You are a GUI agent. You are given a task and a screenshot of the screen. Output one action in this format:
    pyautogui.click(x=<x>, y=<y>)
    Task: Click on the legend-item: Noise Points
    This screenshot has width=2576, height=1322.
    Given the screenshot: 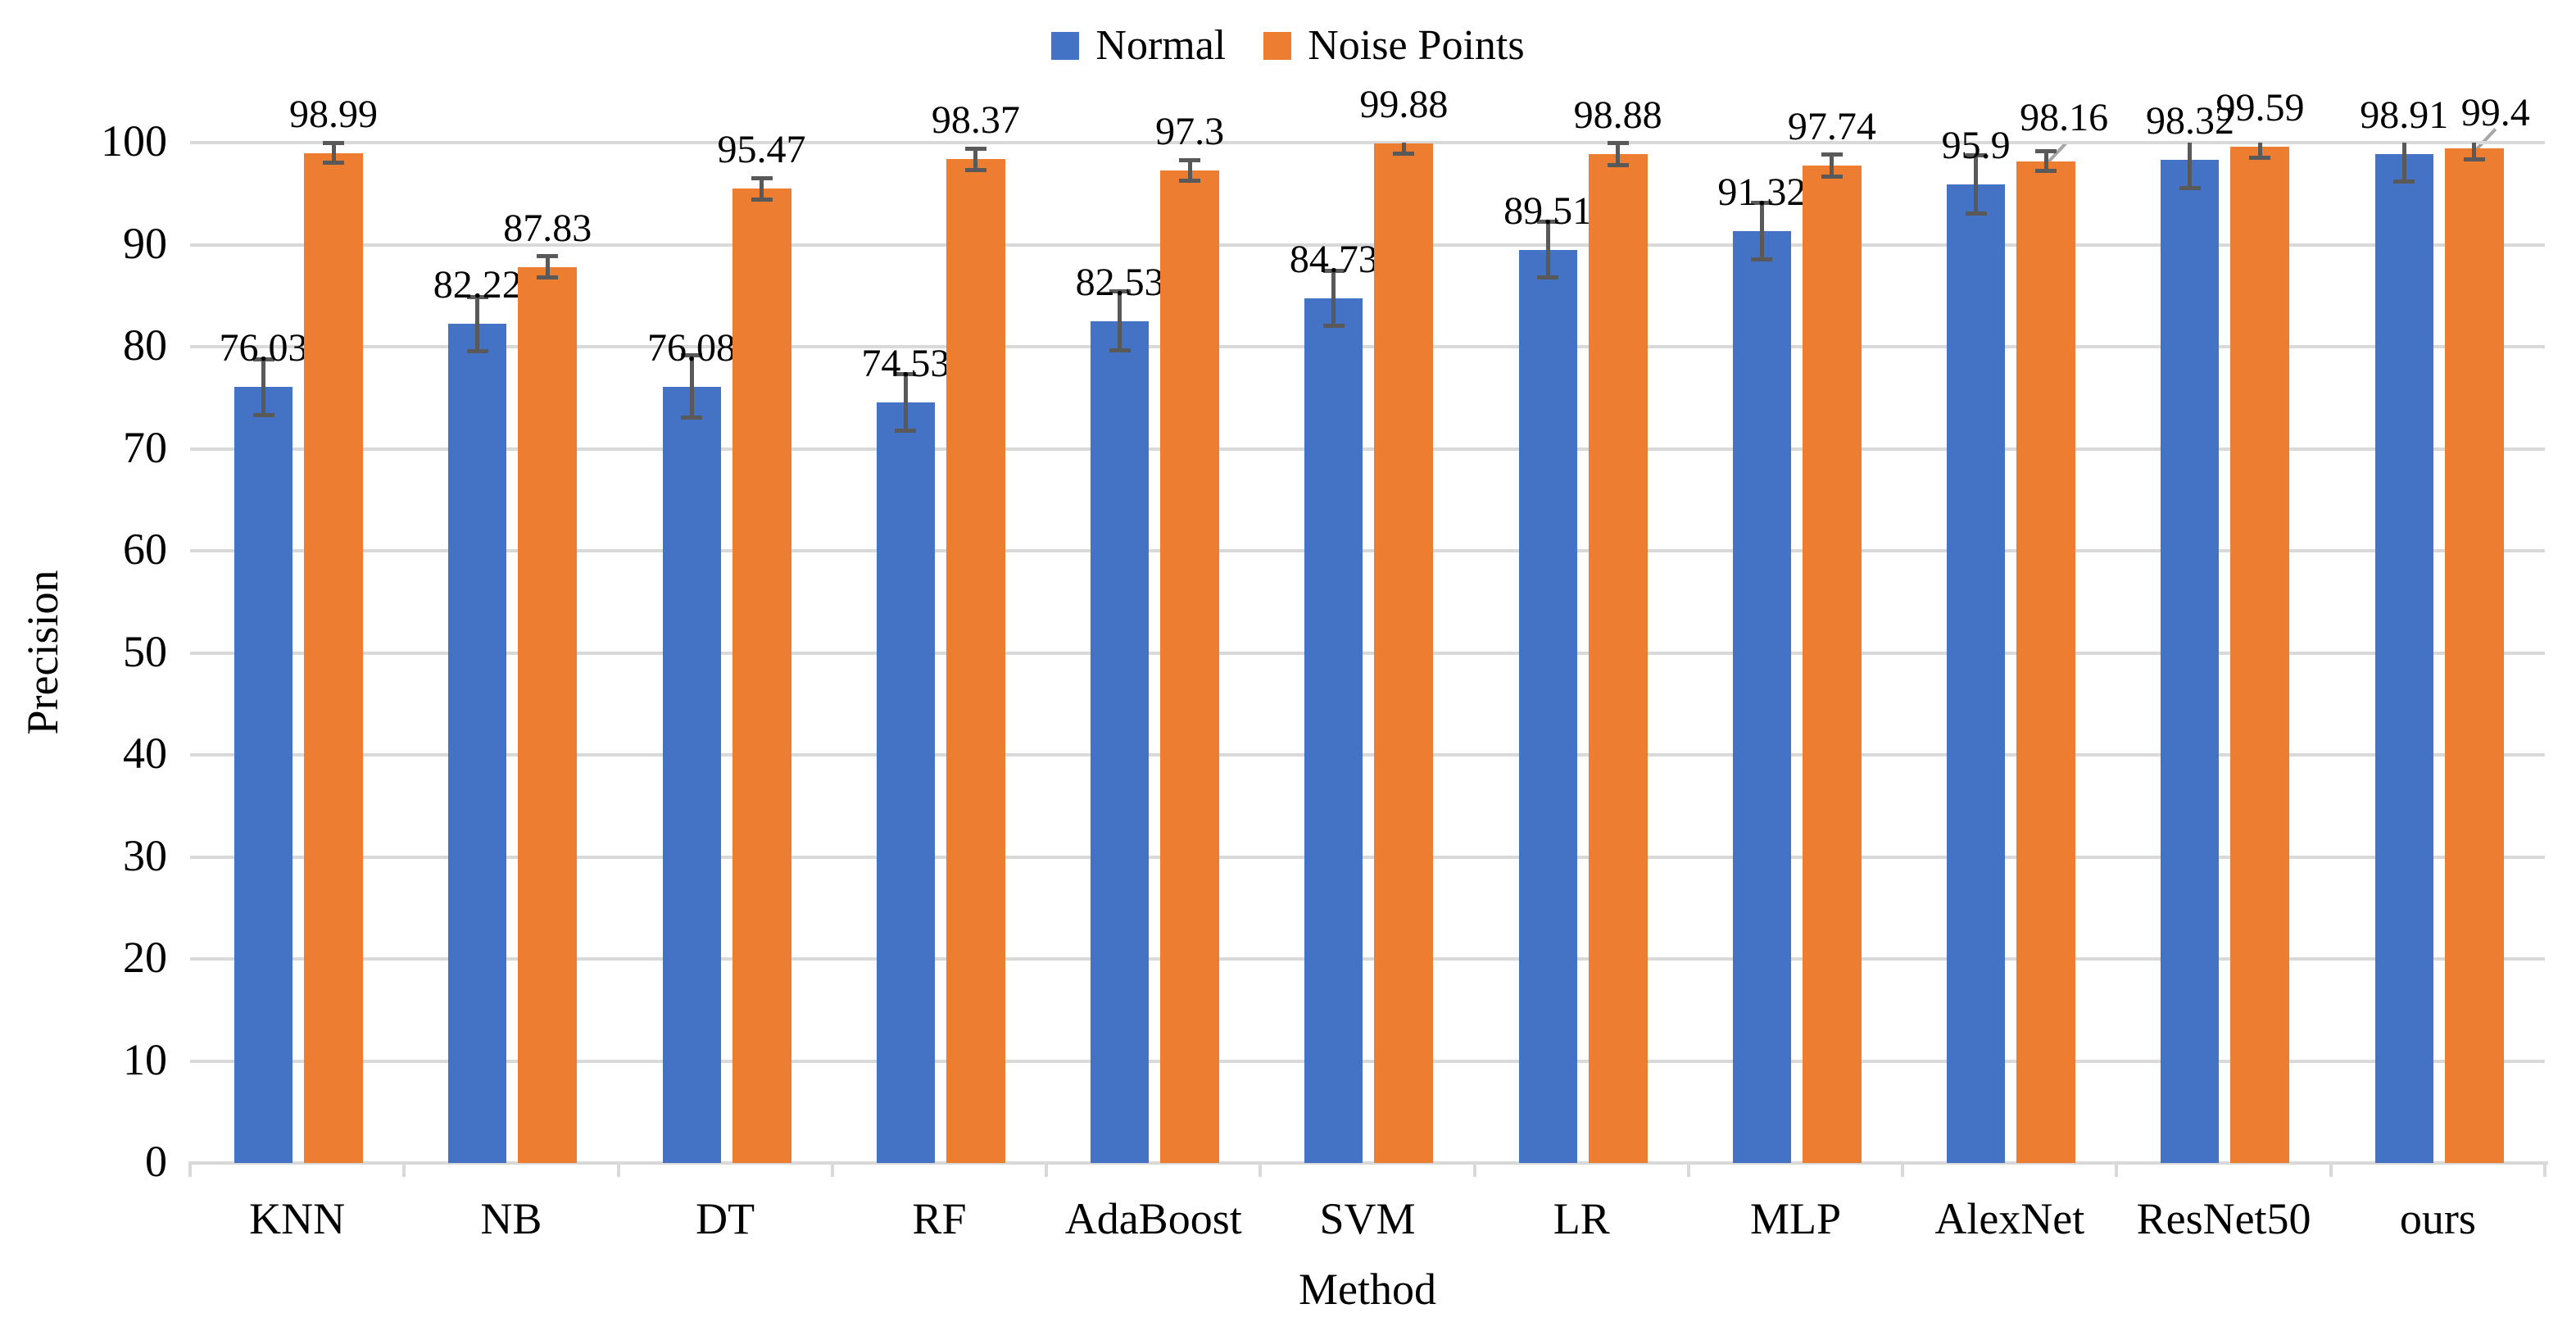 What is the action you would take?
    pyautogui.click(x=1394, y=45)
    